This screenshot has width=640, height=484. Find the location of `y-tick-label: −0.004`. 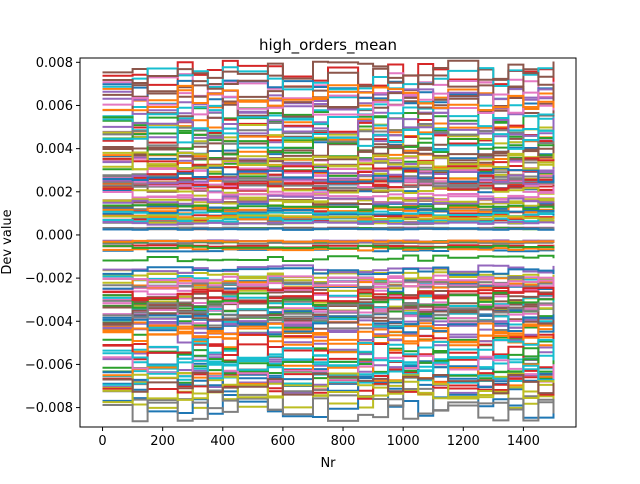

y-tick-label: −0.004 is located at coordinates (49, 322).